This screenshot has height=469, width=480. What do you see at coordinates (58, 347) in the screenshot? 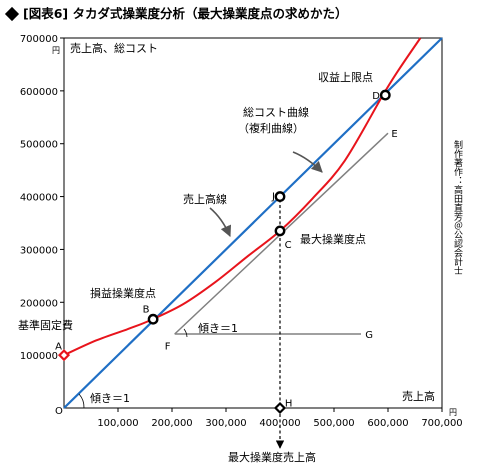
I see `point-label-A: A` at bounding box center [58, 347].